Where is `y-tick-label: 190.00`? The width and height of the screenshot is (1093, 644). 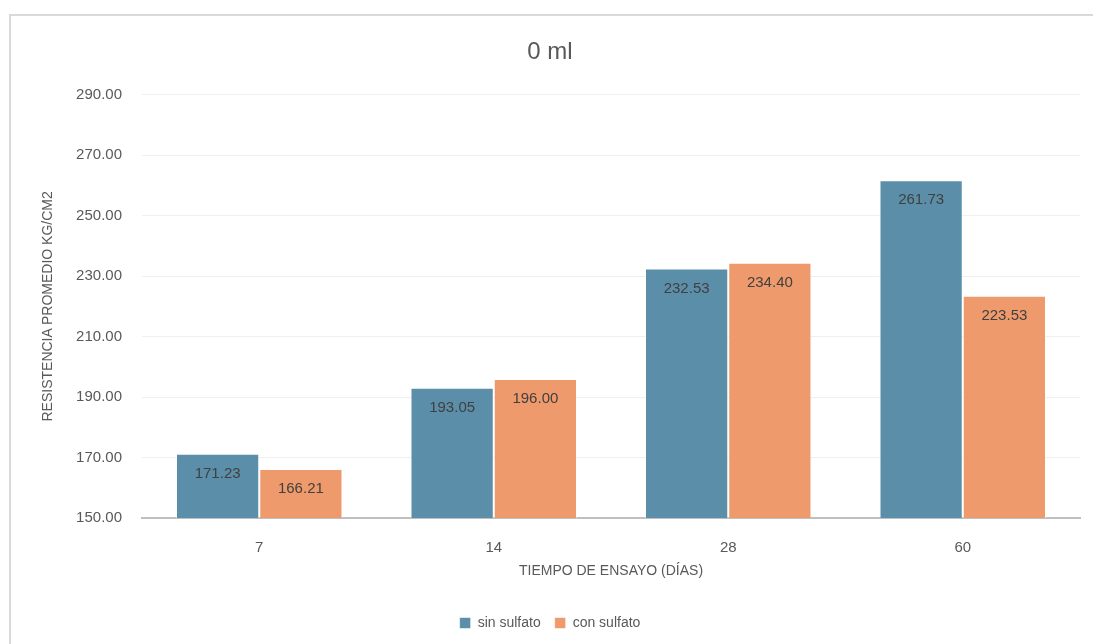
y-tick-label: 190.00 is located at coordinates (99, 396).